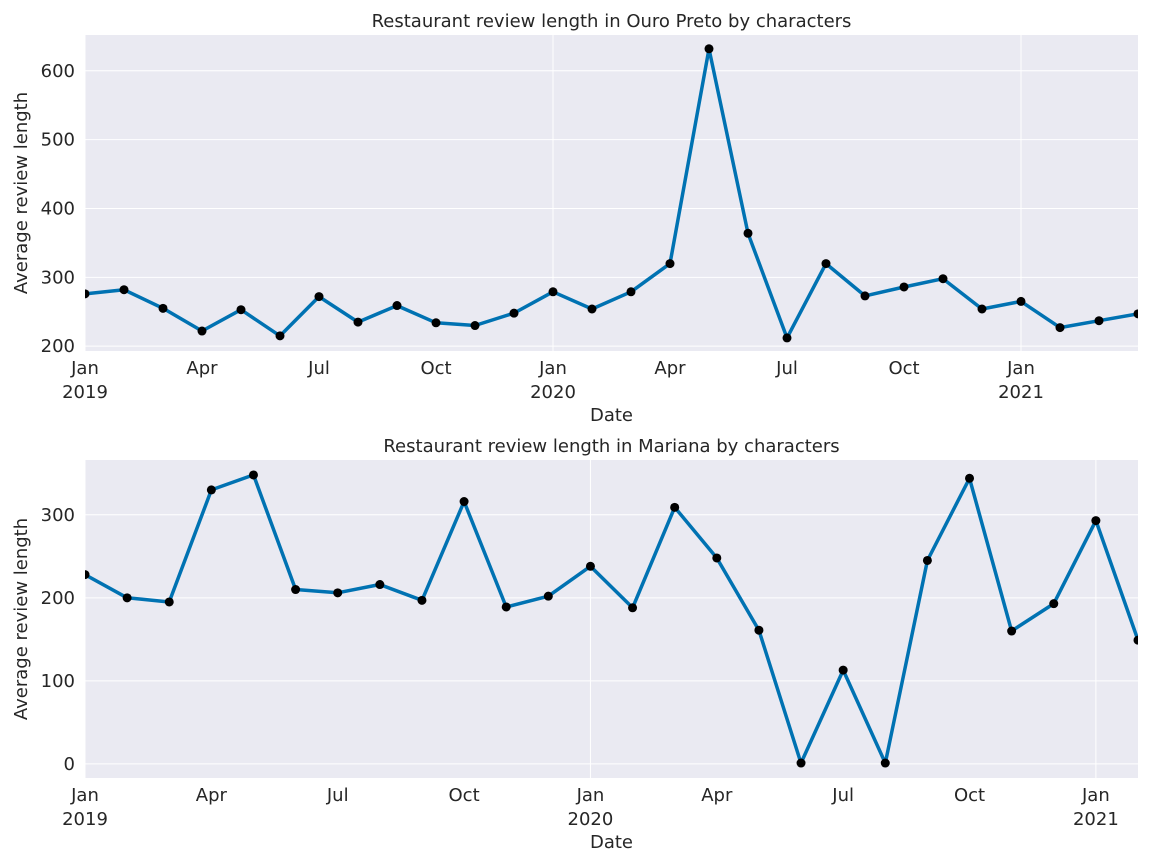  I want to click on chart-1-xtick-label-1: Apr, so click(202, 368).